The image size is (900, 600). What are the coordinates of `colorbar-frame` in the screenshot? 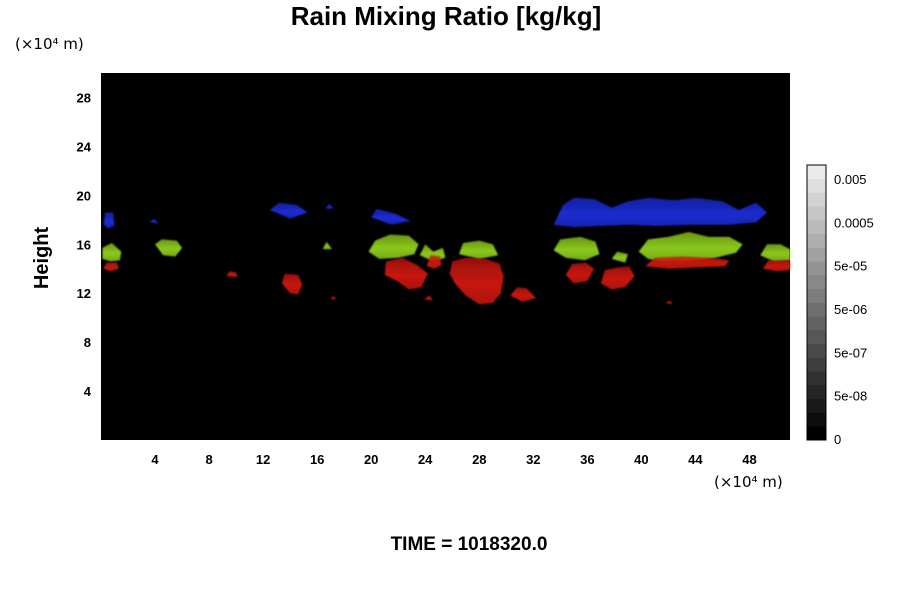 It's located at (816, 302).